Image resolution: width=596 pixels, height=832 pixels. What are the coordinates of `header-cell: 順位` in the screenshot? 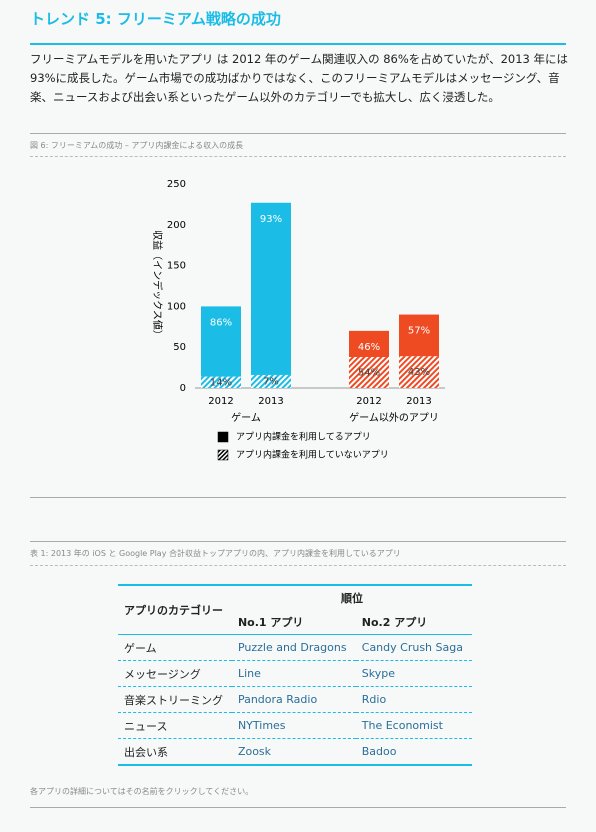 It's located at (351, 598).